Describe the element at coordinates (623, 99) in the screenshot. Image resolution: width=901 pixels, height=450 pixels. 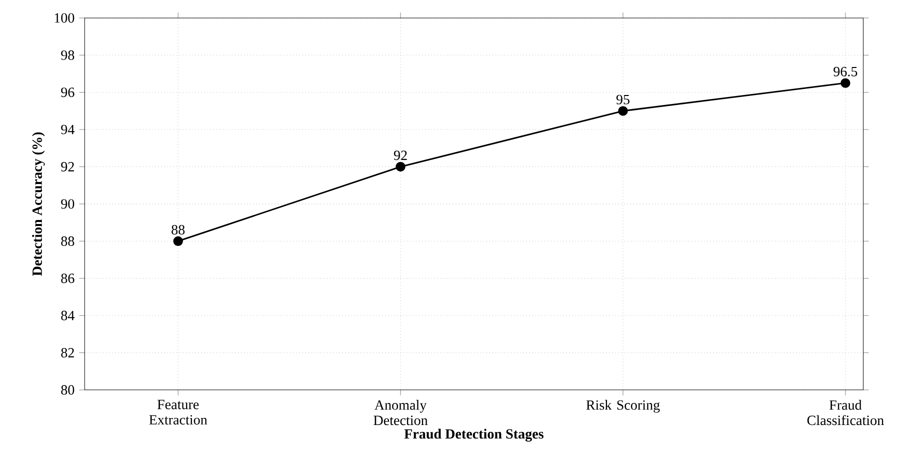
I see `data-label: 95` at that location.